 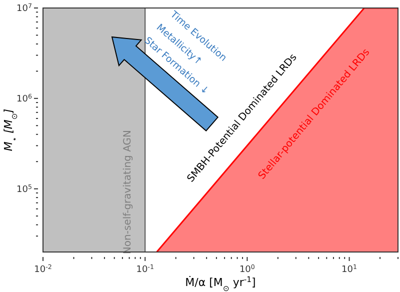 What do you see at coordinates (43, 269) in the screenshot?
I see `x-tick-label: 10$^{-2}$` at bounding box center [43, 269].